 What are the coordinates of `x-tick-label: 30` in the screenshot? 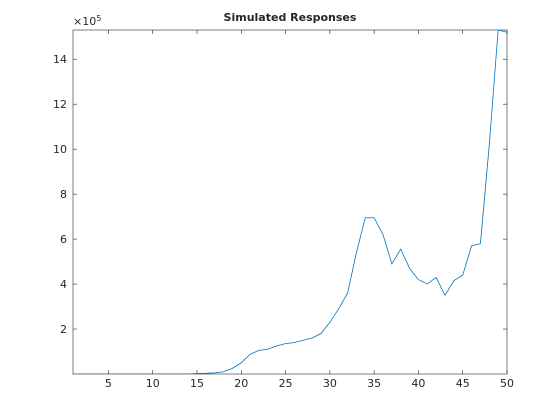 It's located at (330, 383).